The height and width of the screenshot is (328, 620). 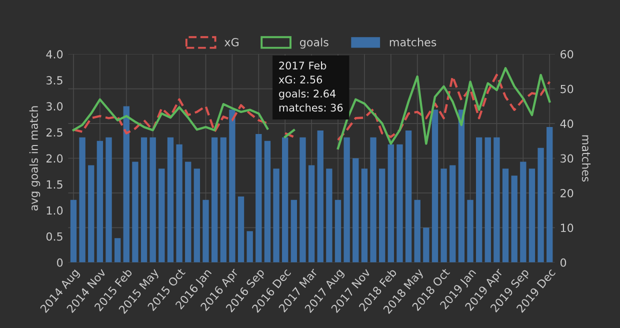 What do you see at coordinates (413, 42) in the screenshot?
I see `legend-label: matches` at bounding box center [413, 42].